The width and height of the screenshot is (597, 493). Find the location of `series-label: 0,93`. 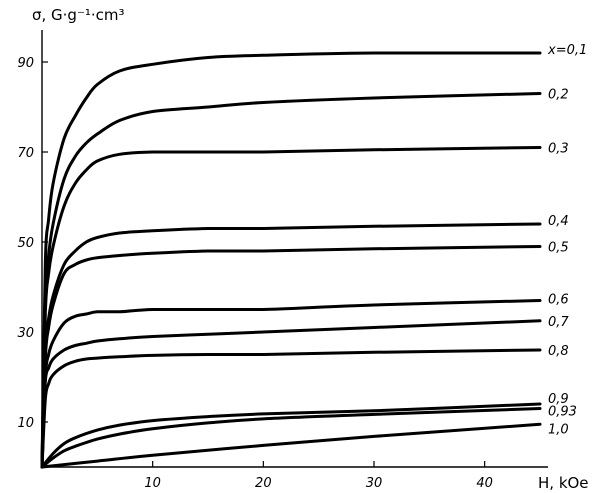

series-label: 0,93 is located at coordinates (562, 412).